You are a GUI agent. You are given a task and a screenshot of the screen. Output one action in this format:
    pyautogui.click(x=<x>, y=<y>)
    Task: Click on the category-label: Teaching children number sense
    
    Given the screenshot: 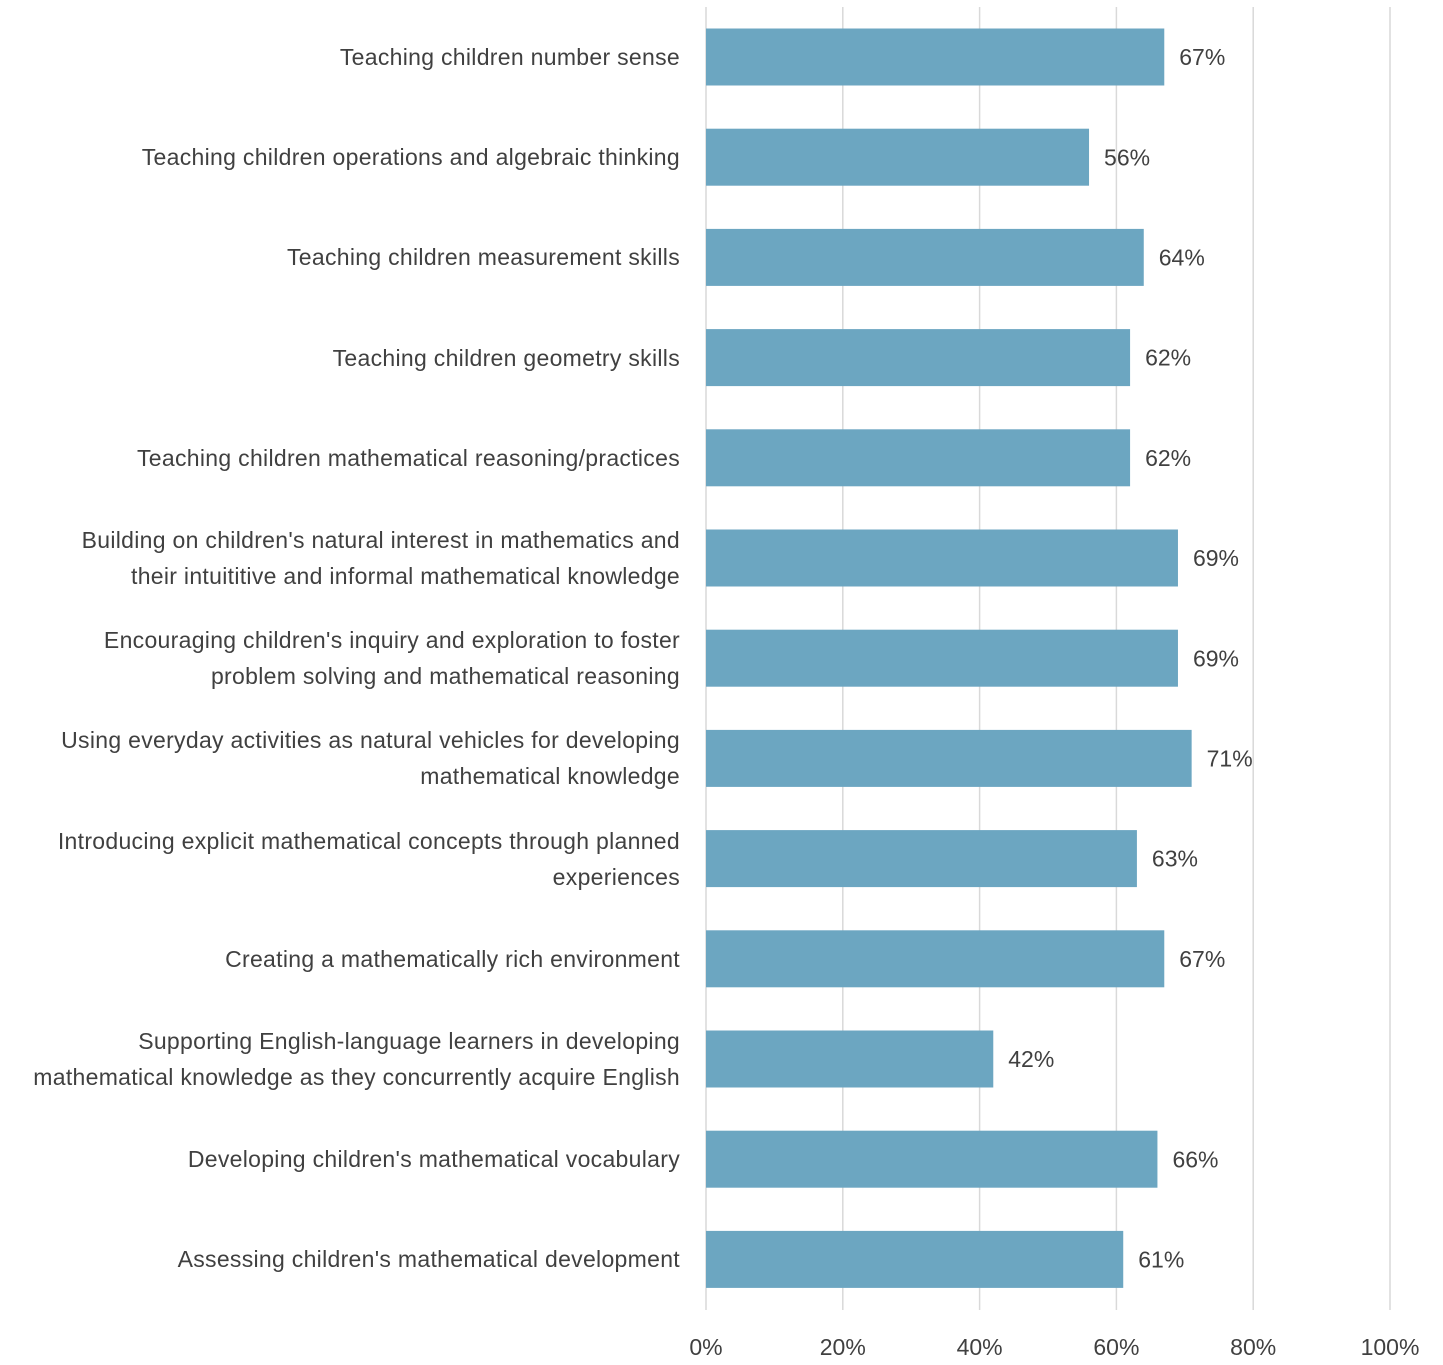 What is the action you would take?
    pyautogui.click(x=509, y=57)
    